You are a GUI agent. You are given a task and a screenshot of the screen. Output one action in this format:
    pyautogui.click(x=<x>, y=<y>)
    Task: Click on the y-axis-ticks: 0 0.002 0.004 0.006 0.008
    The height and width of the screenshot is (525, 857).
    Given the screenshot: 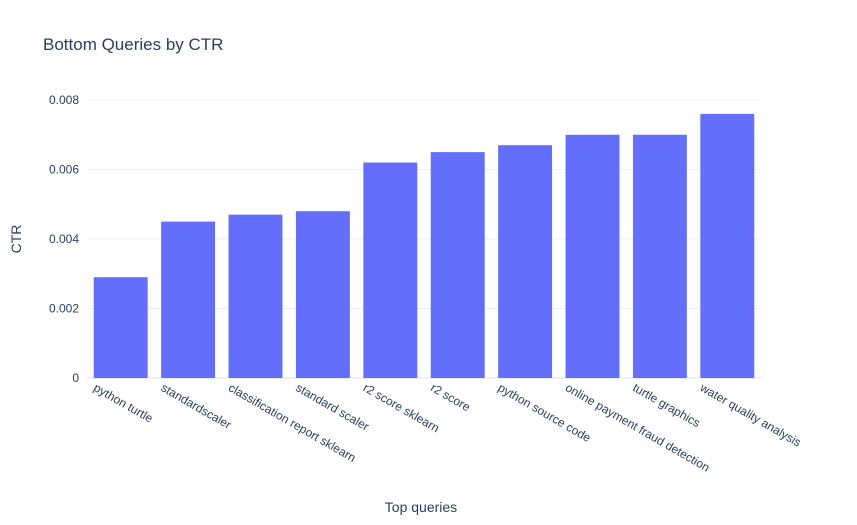 What is the action you would take?
    pyautogui.click(x=64, y=239)
    